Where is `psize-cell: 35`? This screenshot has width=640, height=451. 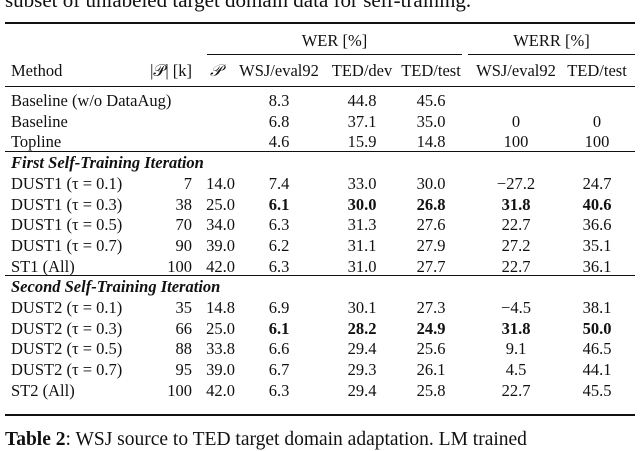
psize-cell: 35 is located at coordinates (184, 307).